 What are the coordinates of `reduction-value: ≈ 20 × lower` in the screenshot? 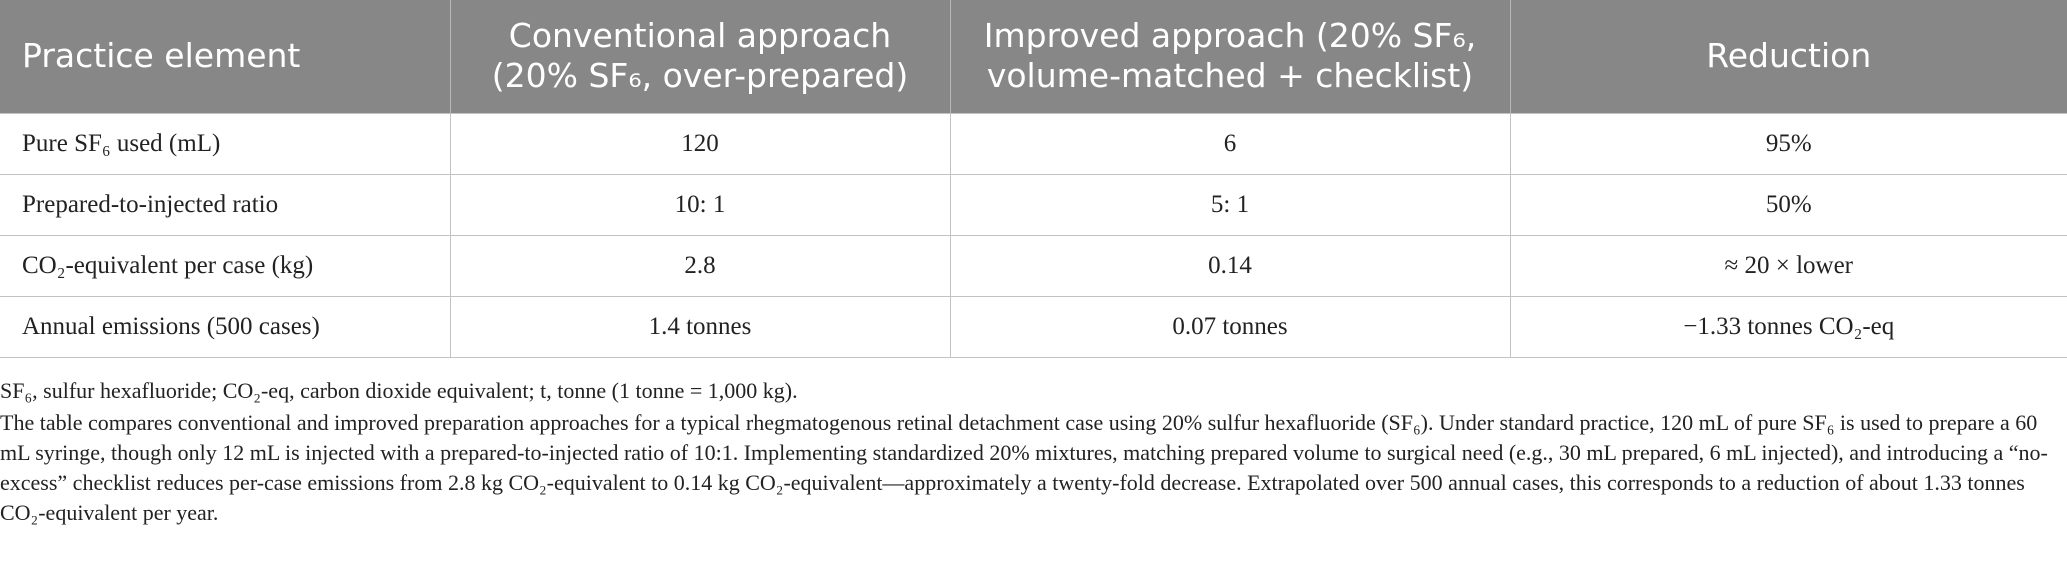 It's located at (1788, 265).